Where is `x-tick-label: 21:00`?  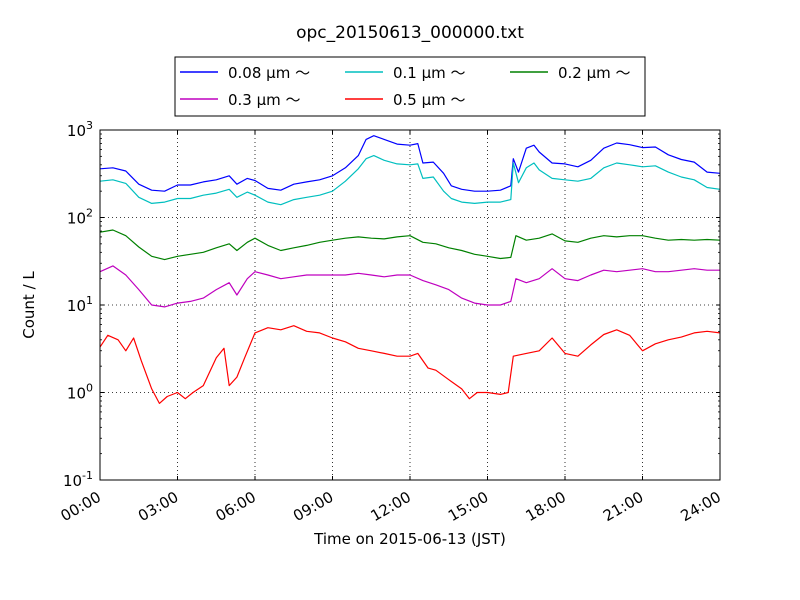 x-tick-label: 21:00 is located at coordinates (623, 506).